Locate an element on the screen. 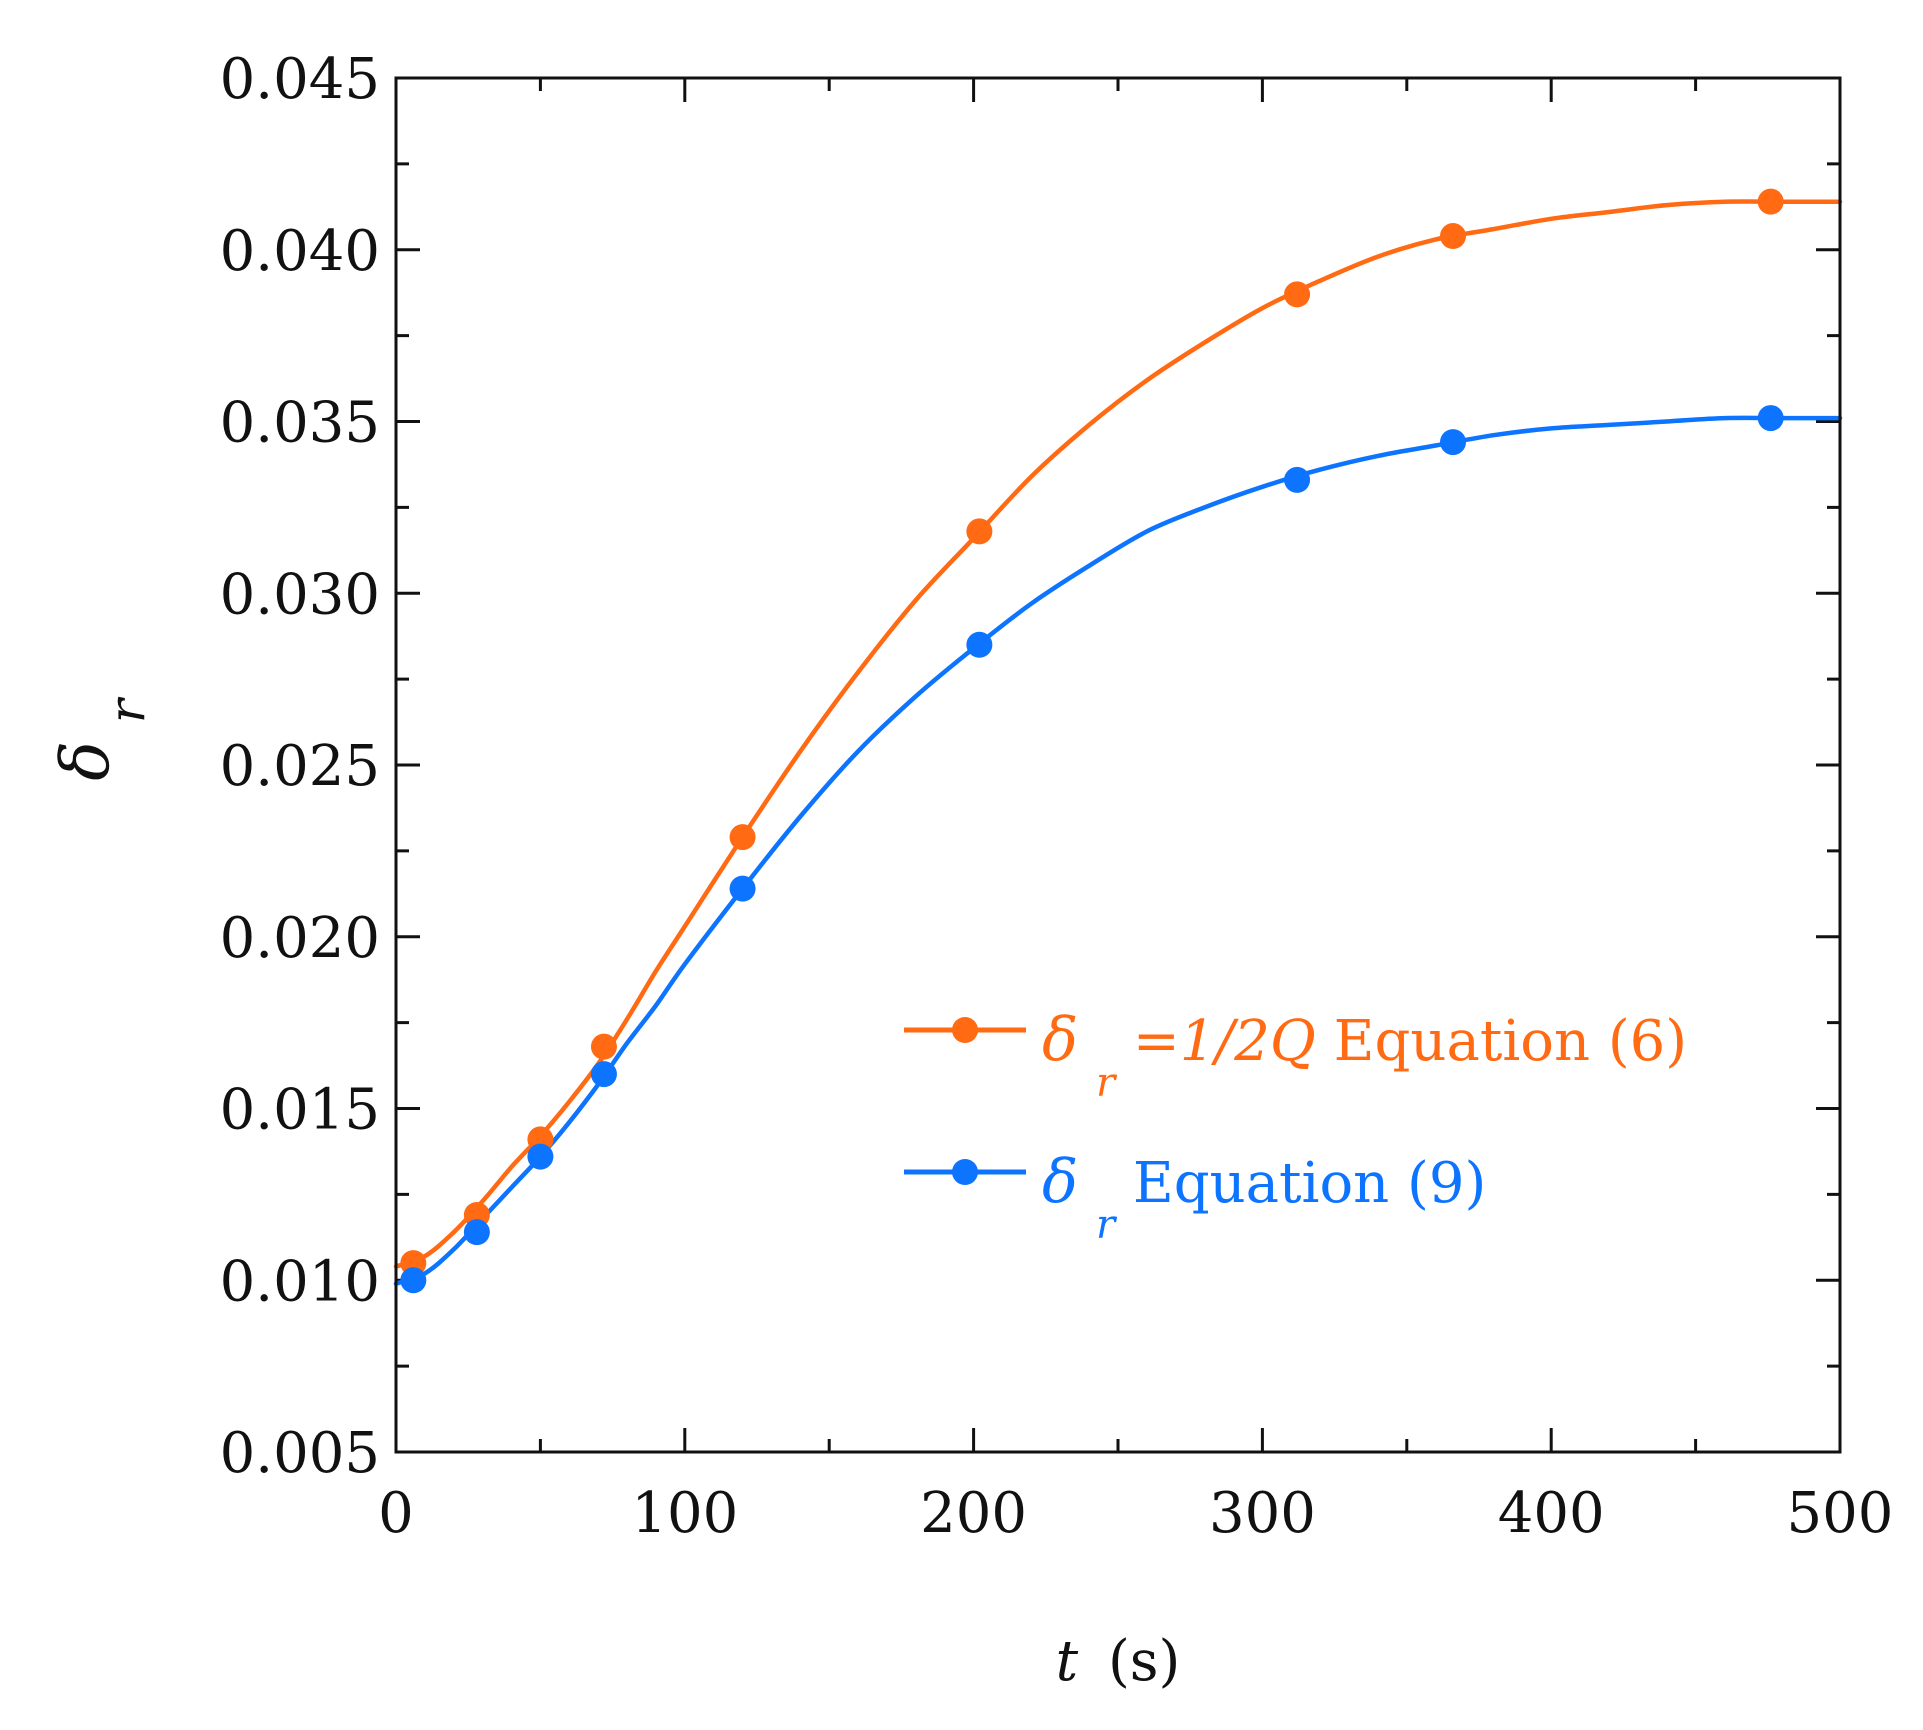  y-tick-label: 0.040 is located at coordinates (300, 251).